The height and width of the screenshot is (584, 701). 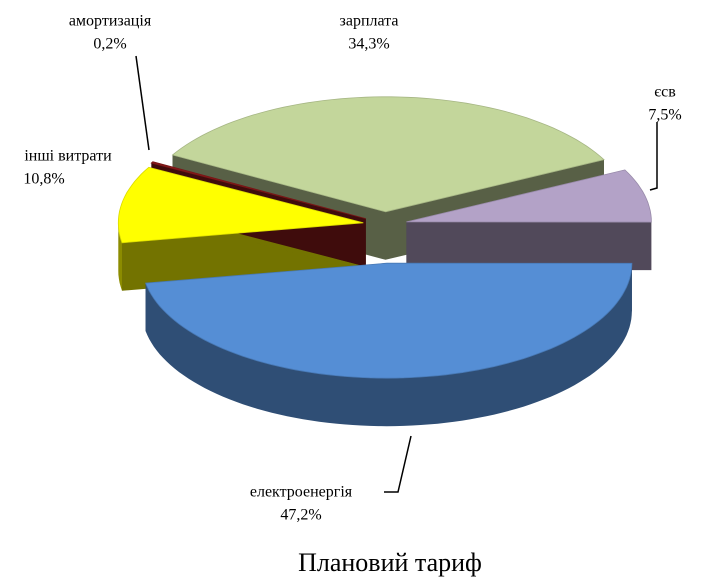 What do you see at coordinates (369, 21) in the screenshot?
I see `slice-label: зарплата` at bounding box center [369, 21].